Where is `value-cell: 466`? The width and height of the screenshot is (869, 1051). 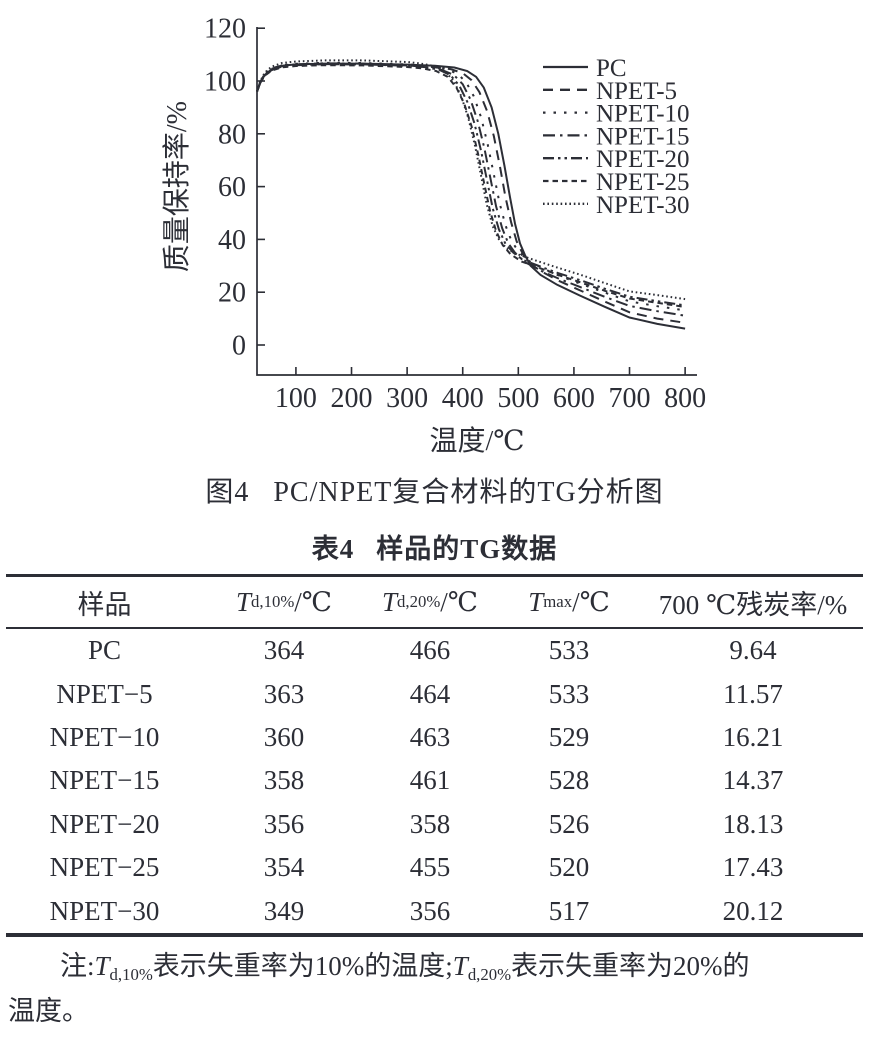
value-cell: 466 is located at coordinates (430, 650).